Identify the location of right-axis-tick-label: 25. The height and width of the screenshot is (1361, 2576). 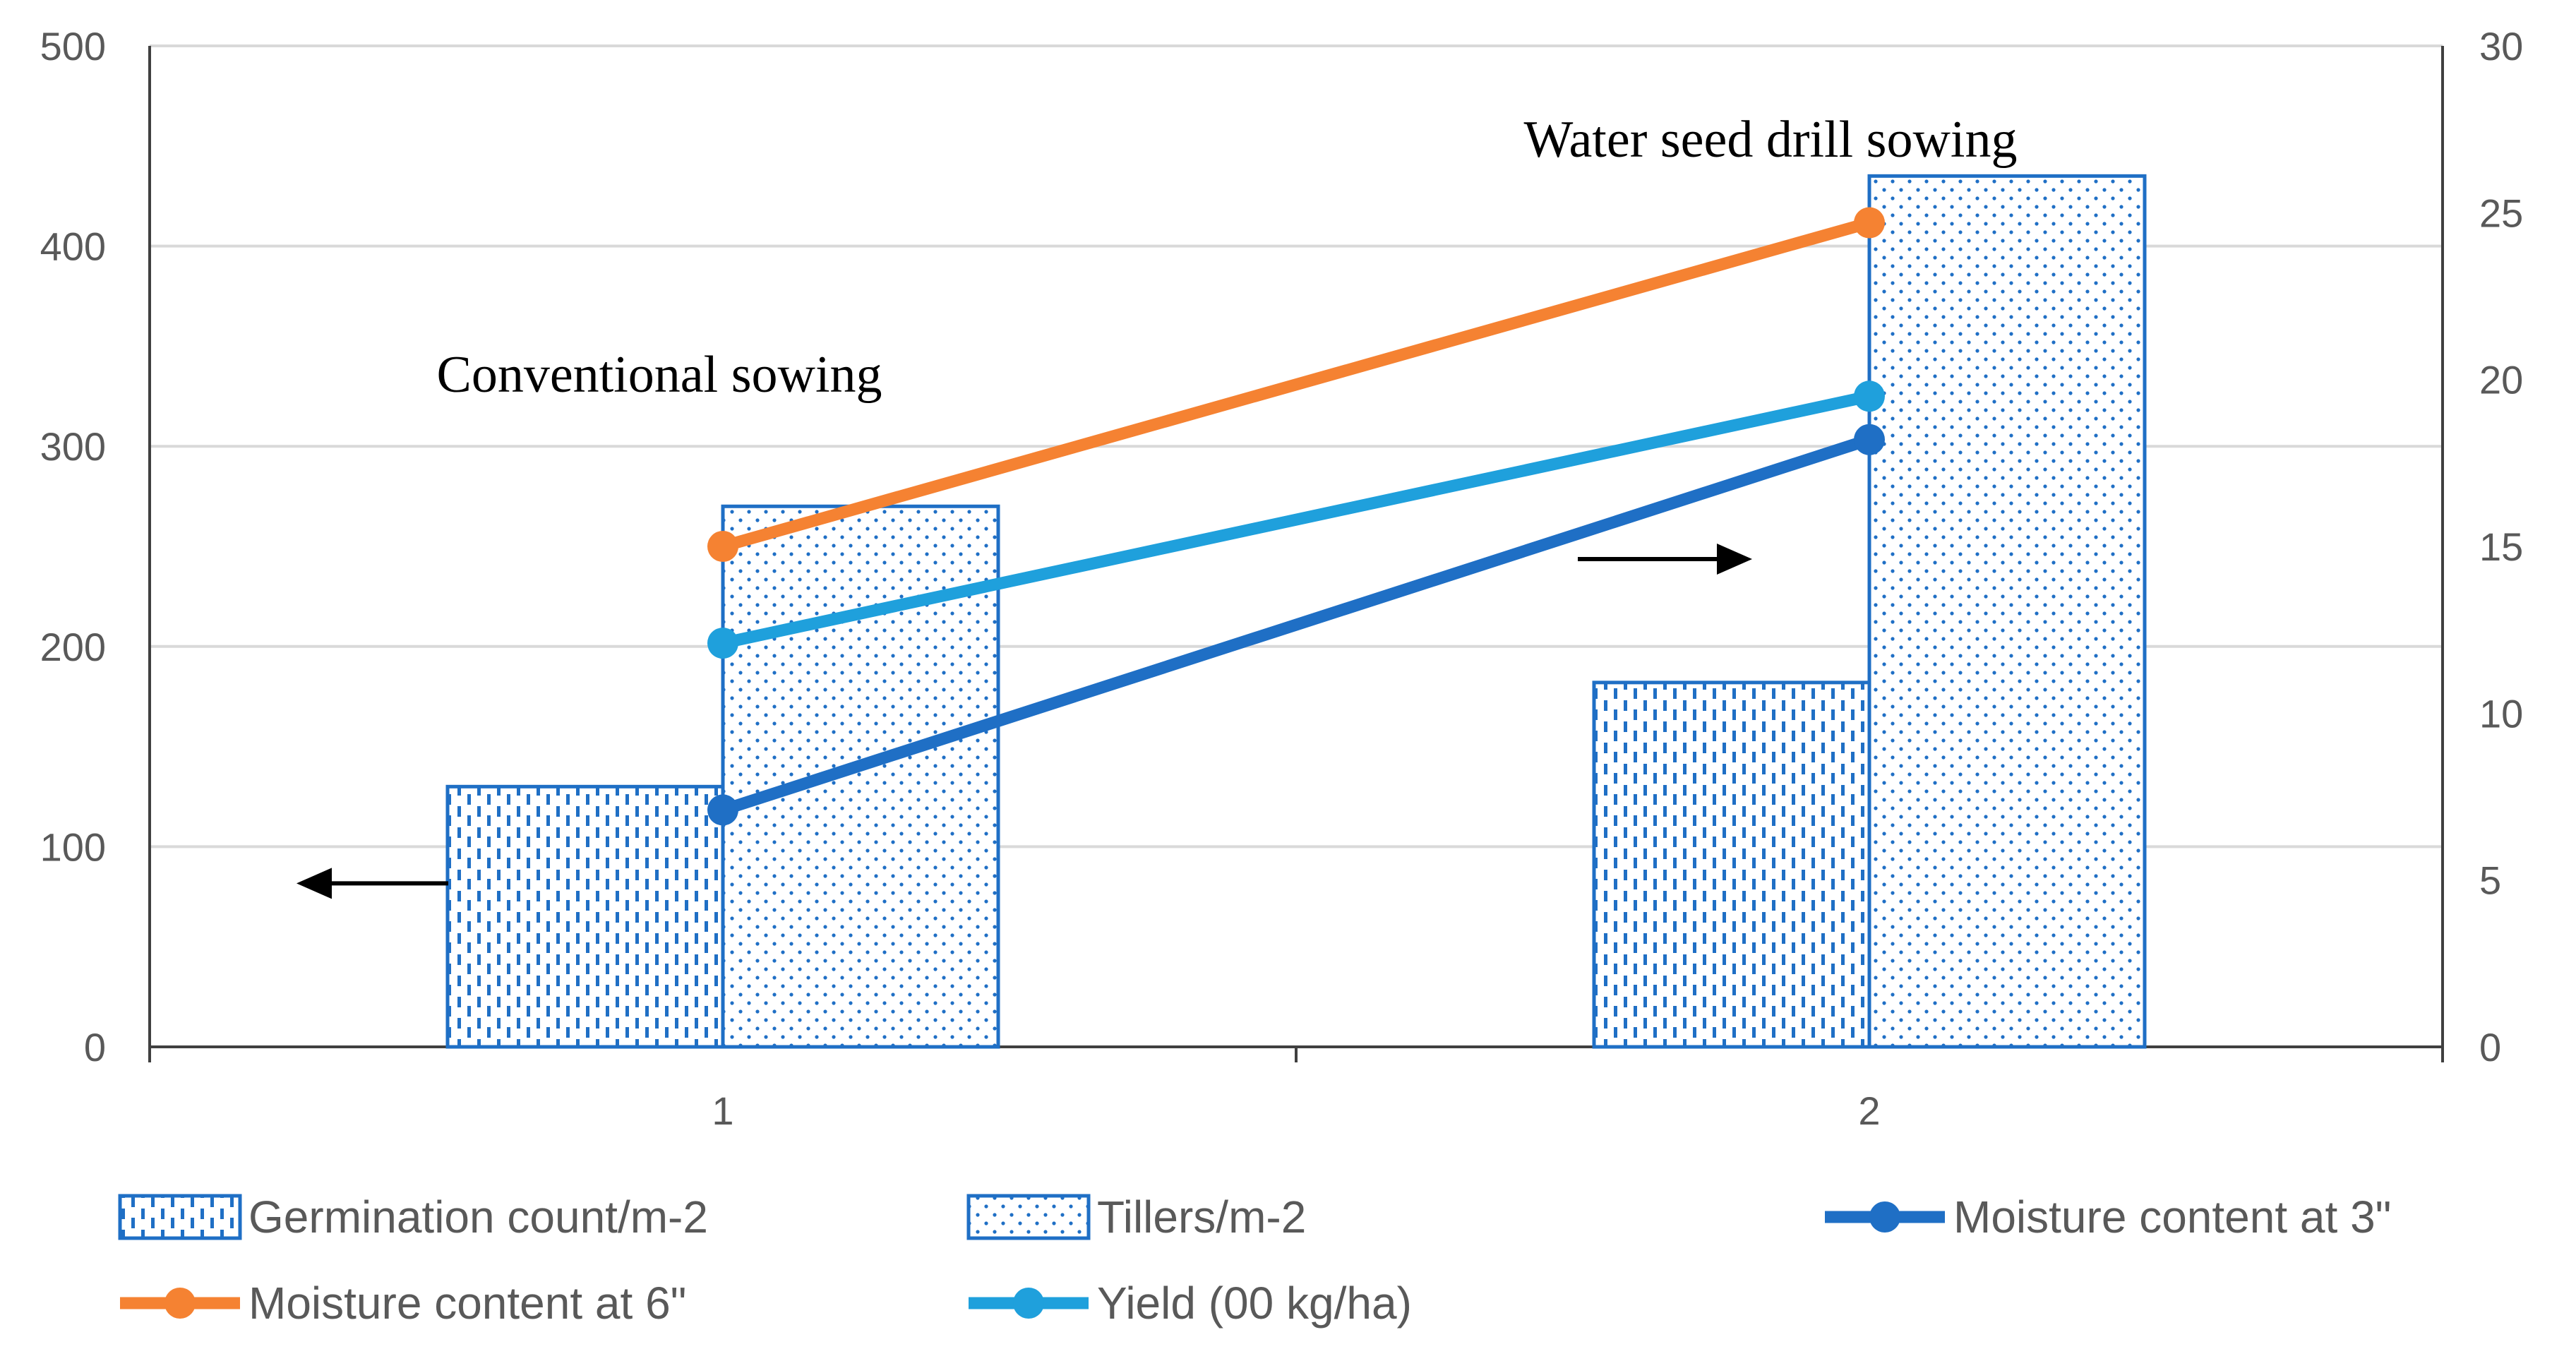
(2501, 213).